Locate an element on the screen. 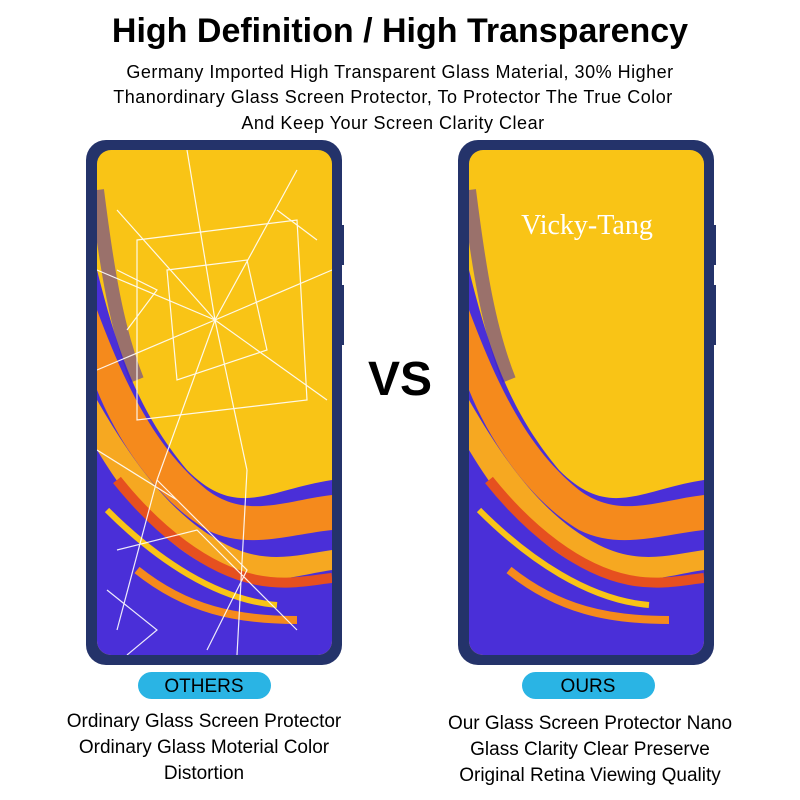  title: High Definition / High Transparency is located at coordinates (400, 31).